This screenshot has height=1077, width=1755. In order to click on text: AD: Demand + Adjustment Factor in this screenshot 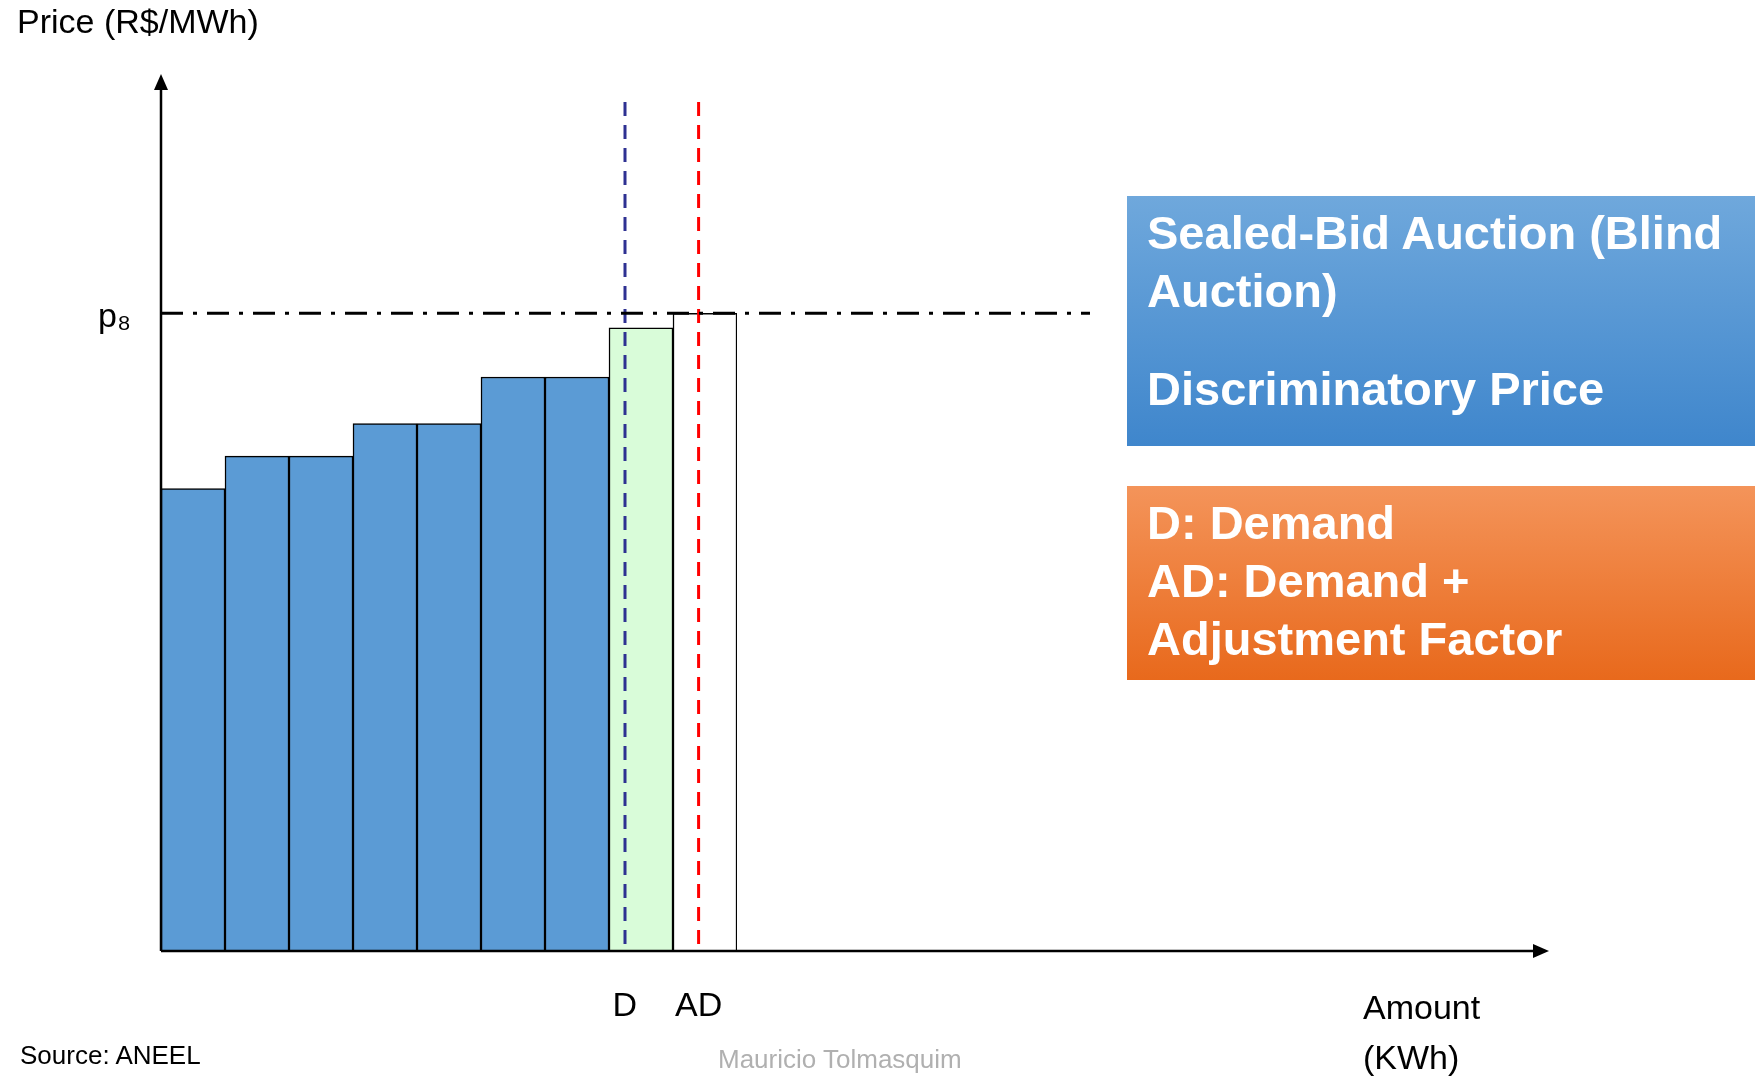, I will do `click(1355, 610)`.